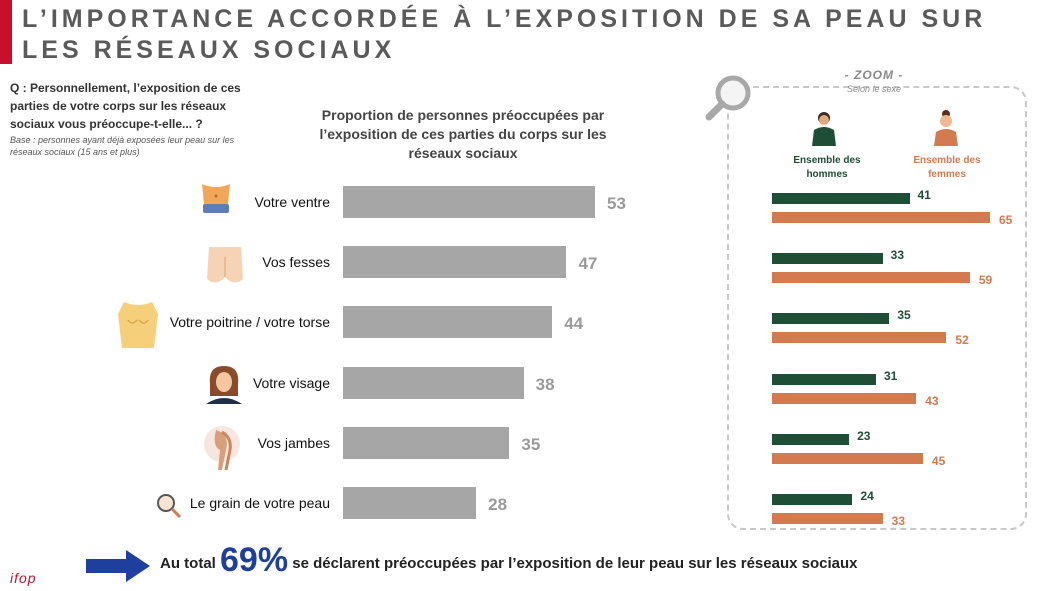 This screenshot has height=591, width=1052. I want to click on women-data-label: 45, so click(938, 460).